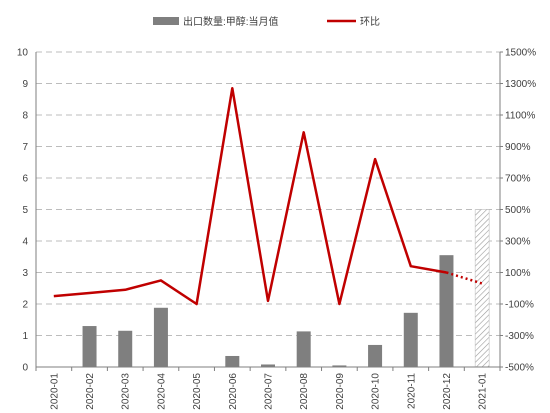 This screenshot has width=550, height=413. What do you see at coordinates (411, 391) in the screenshot?
I see `x-tick-label: 2020-11` at bounding box center [411, 391].